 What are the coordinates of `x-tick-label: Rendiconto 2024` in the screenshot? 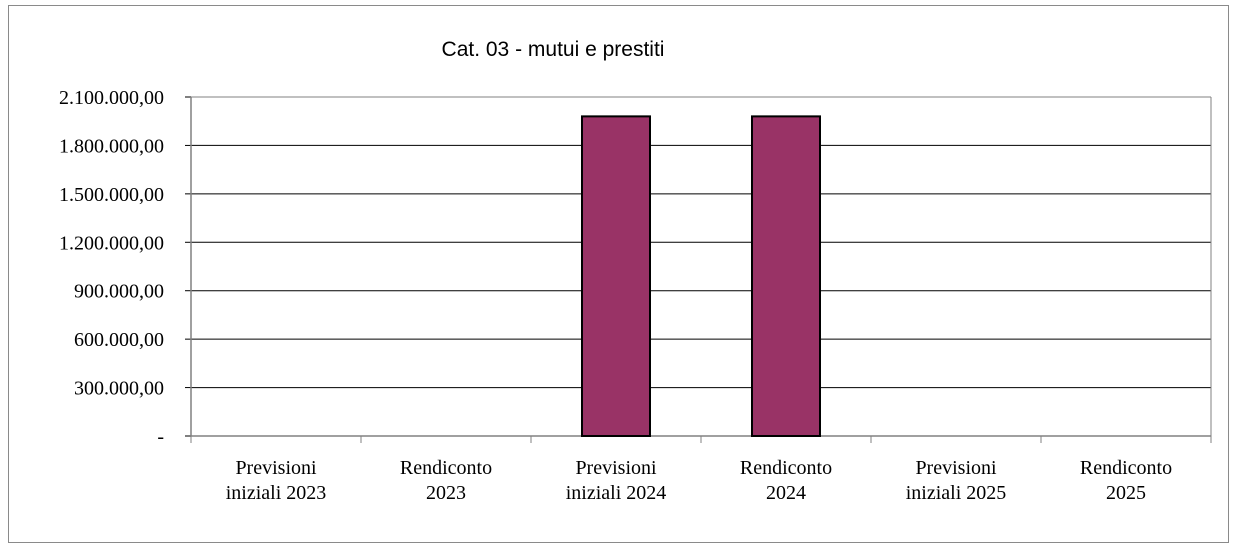 It's located at (786, 480).